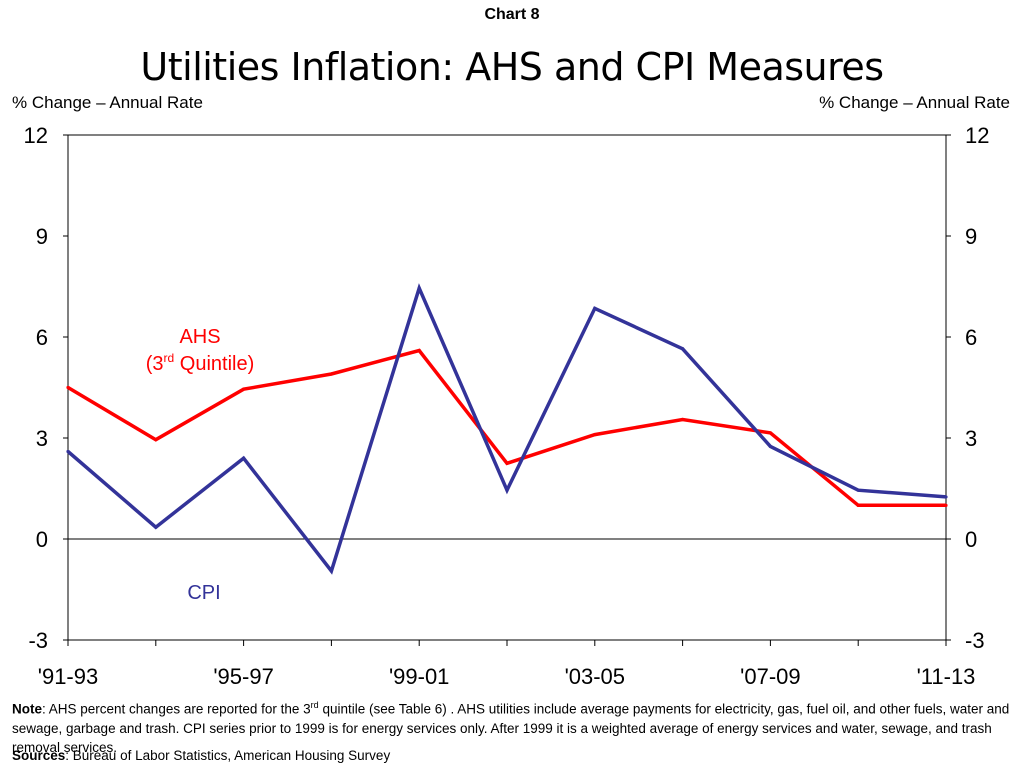  I want to click on note-label: Note, so click(27, 709).